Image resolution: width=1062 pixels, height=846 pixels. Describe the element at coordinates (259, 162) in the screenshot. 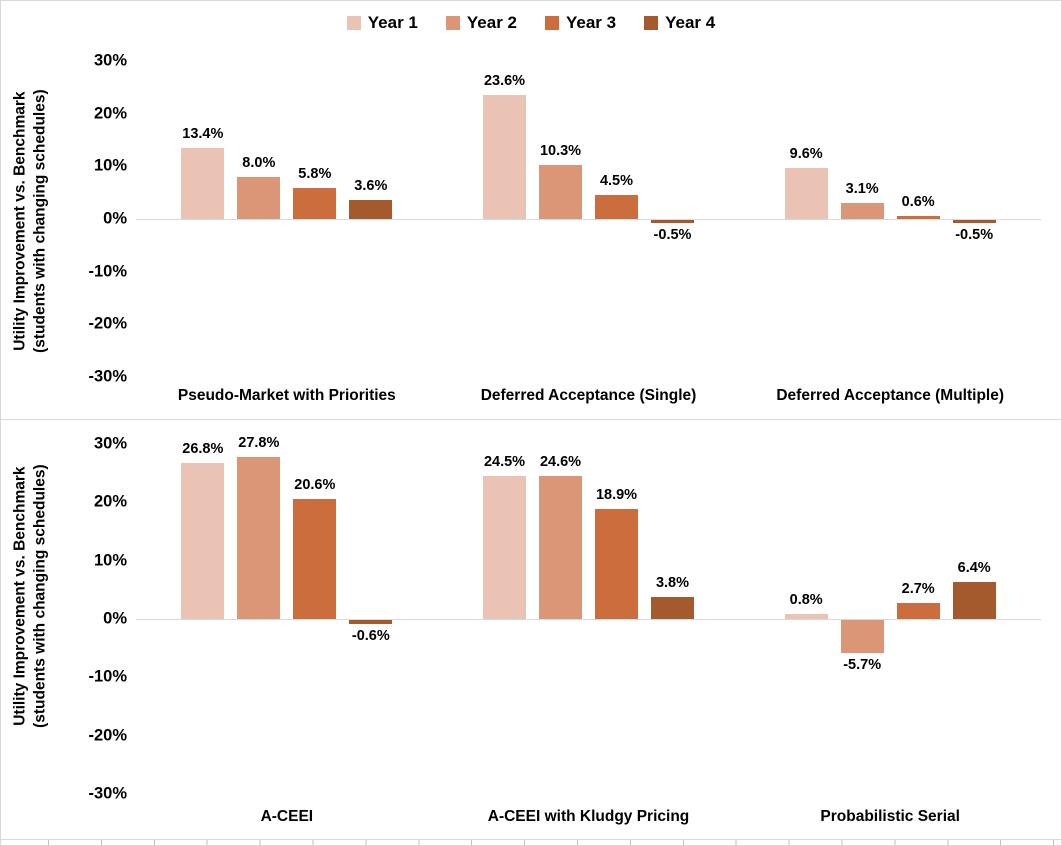

I see `bar-value-label: 8.0%` at that location.